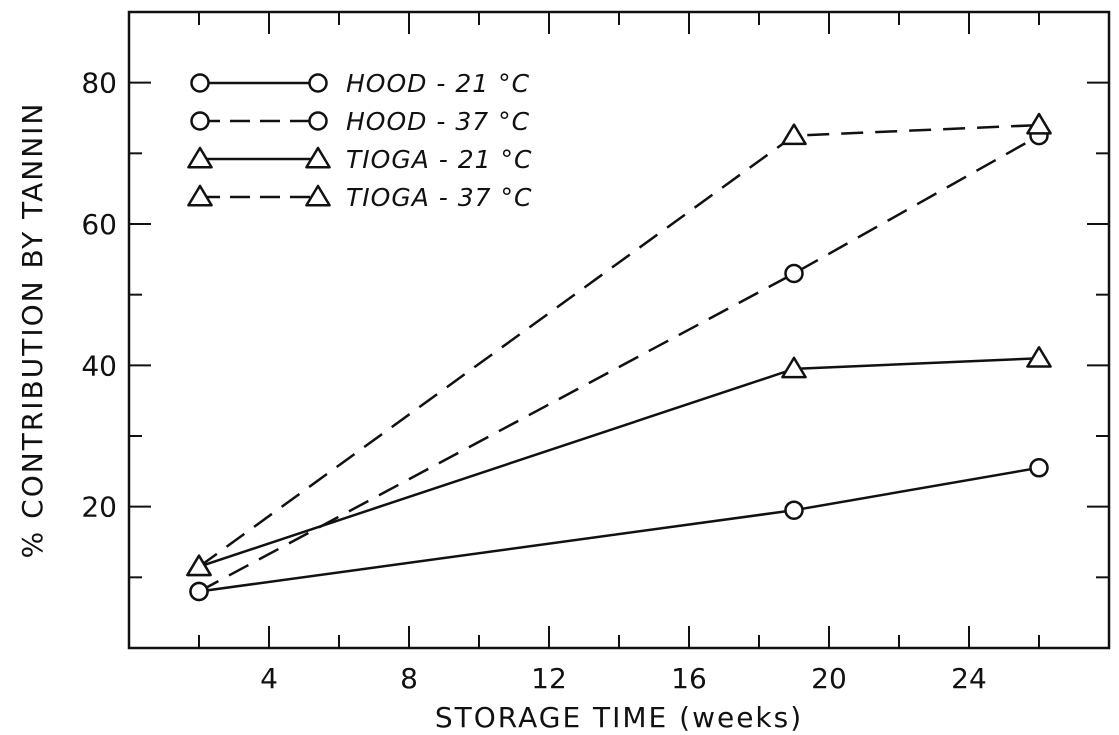 This screenshot has width=1119, height=735. Describe the element at coordinates (99, 507) in the screenshot. I see `y-tick-label: 20` at that location.